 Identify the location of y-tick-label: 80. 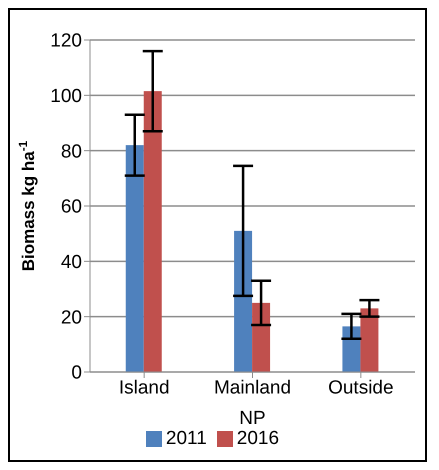
(71, 151).